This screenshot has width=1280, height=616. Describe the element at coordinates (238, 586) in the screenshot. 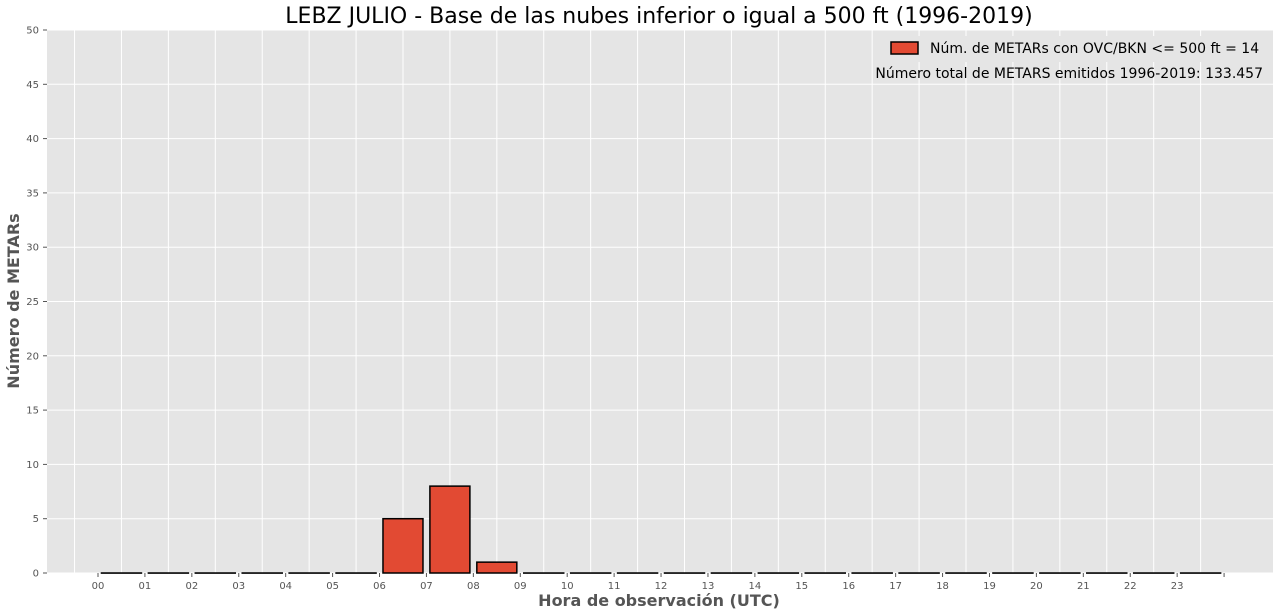

I see `x-tick-label: 03` at that location.